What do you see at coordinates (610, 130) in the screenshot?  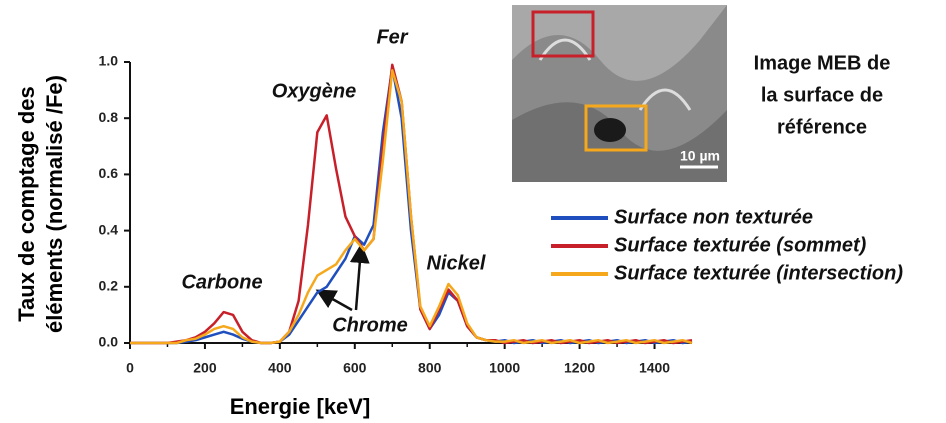 I see `sem-hole` at bounding box center [610, 130].